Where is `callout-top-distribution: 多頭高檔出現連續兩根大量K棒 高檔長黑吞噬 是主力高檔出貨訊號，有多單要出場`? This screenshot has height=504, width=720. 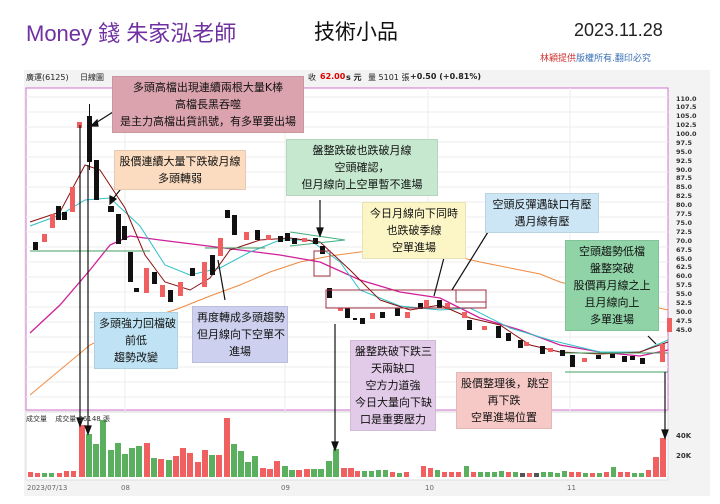 callout-top-distribution: 多頭高檔出現連續兩根大量K棒 高檔長黑吞噬 是主力高檔出貨訊號，有多單要出場 is located at coordinates (208, 104).